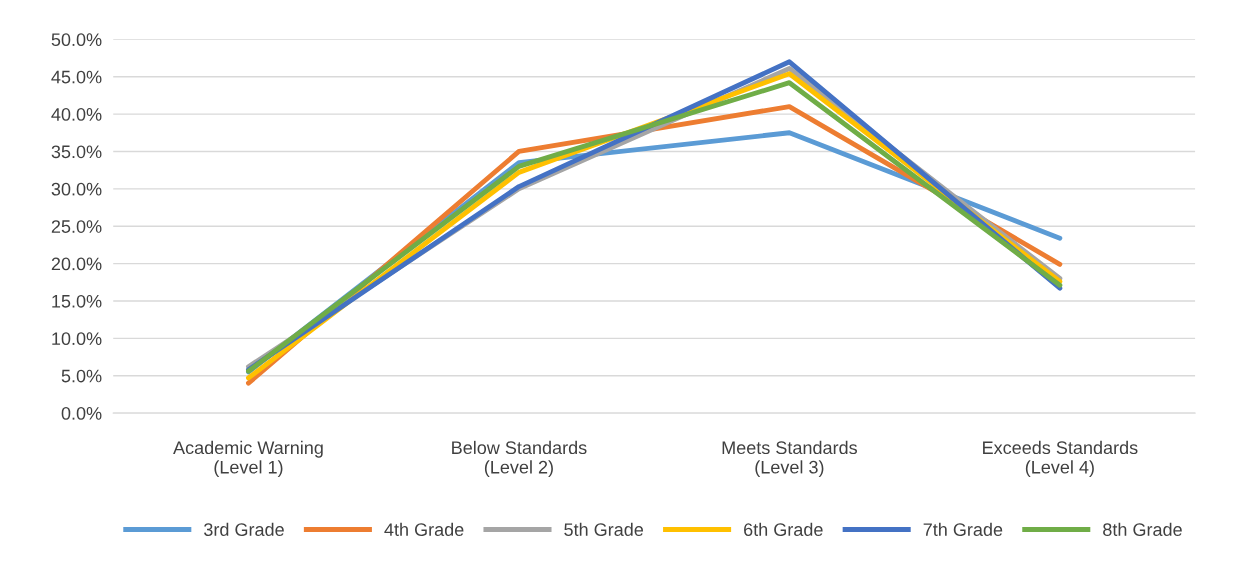 The width and height of the screenshot is (1258, 562). Describe the element at coordinates (1060, 459) in the screenshot. I see `x-tick-label: Exceeds Standards (Level 4)` at that location.